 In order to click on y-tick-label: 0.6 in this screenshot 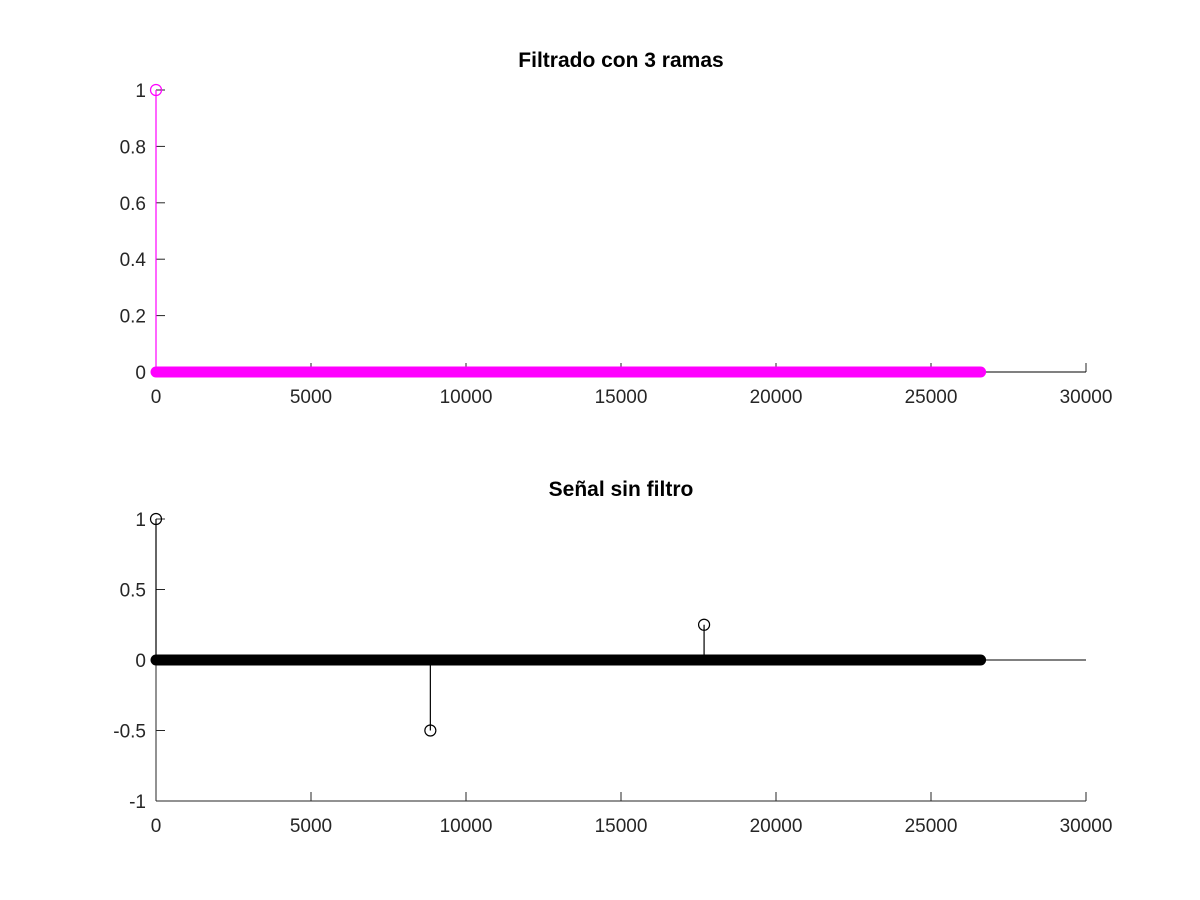, I will do `click(133, 204)`.